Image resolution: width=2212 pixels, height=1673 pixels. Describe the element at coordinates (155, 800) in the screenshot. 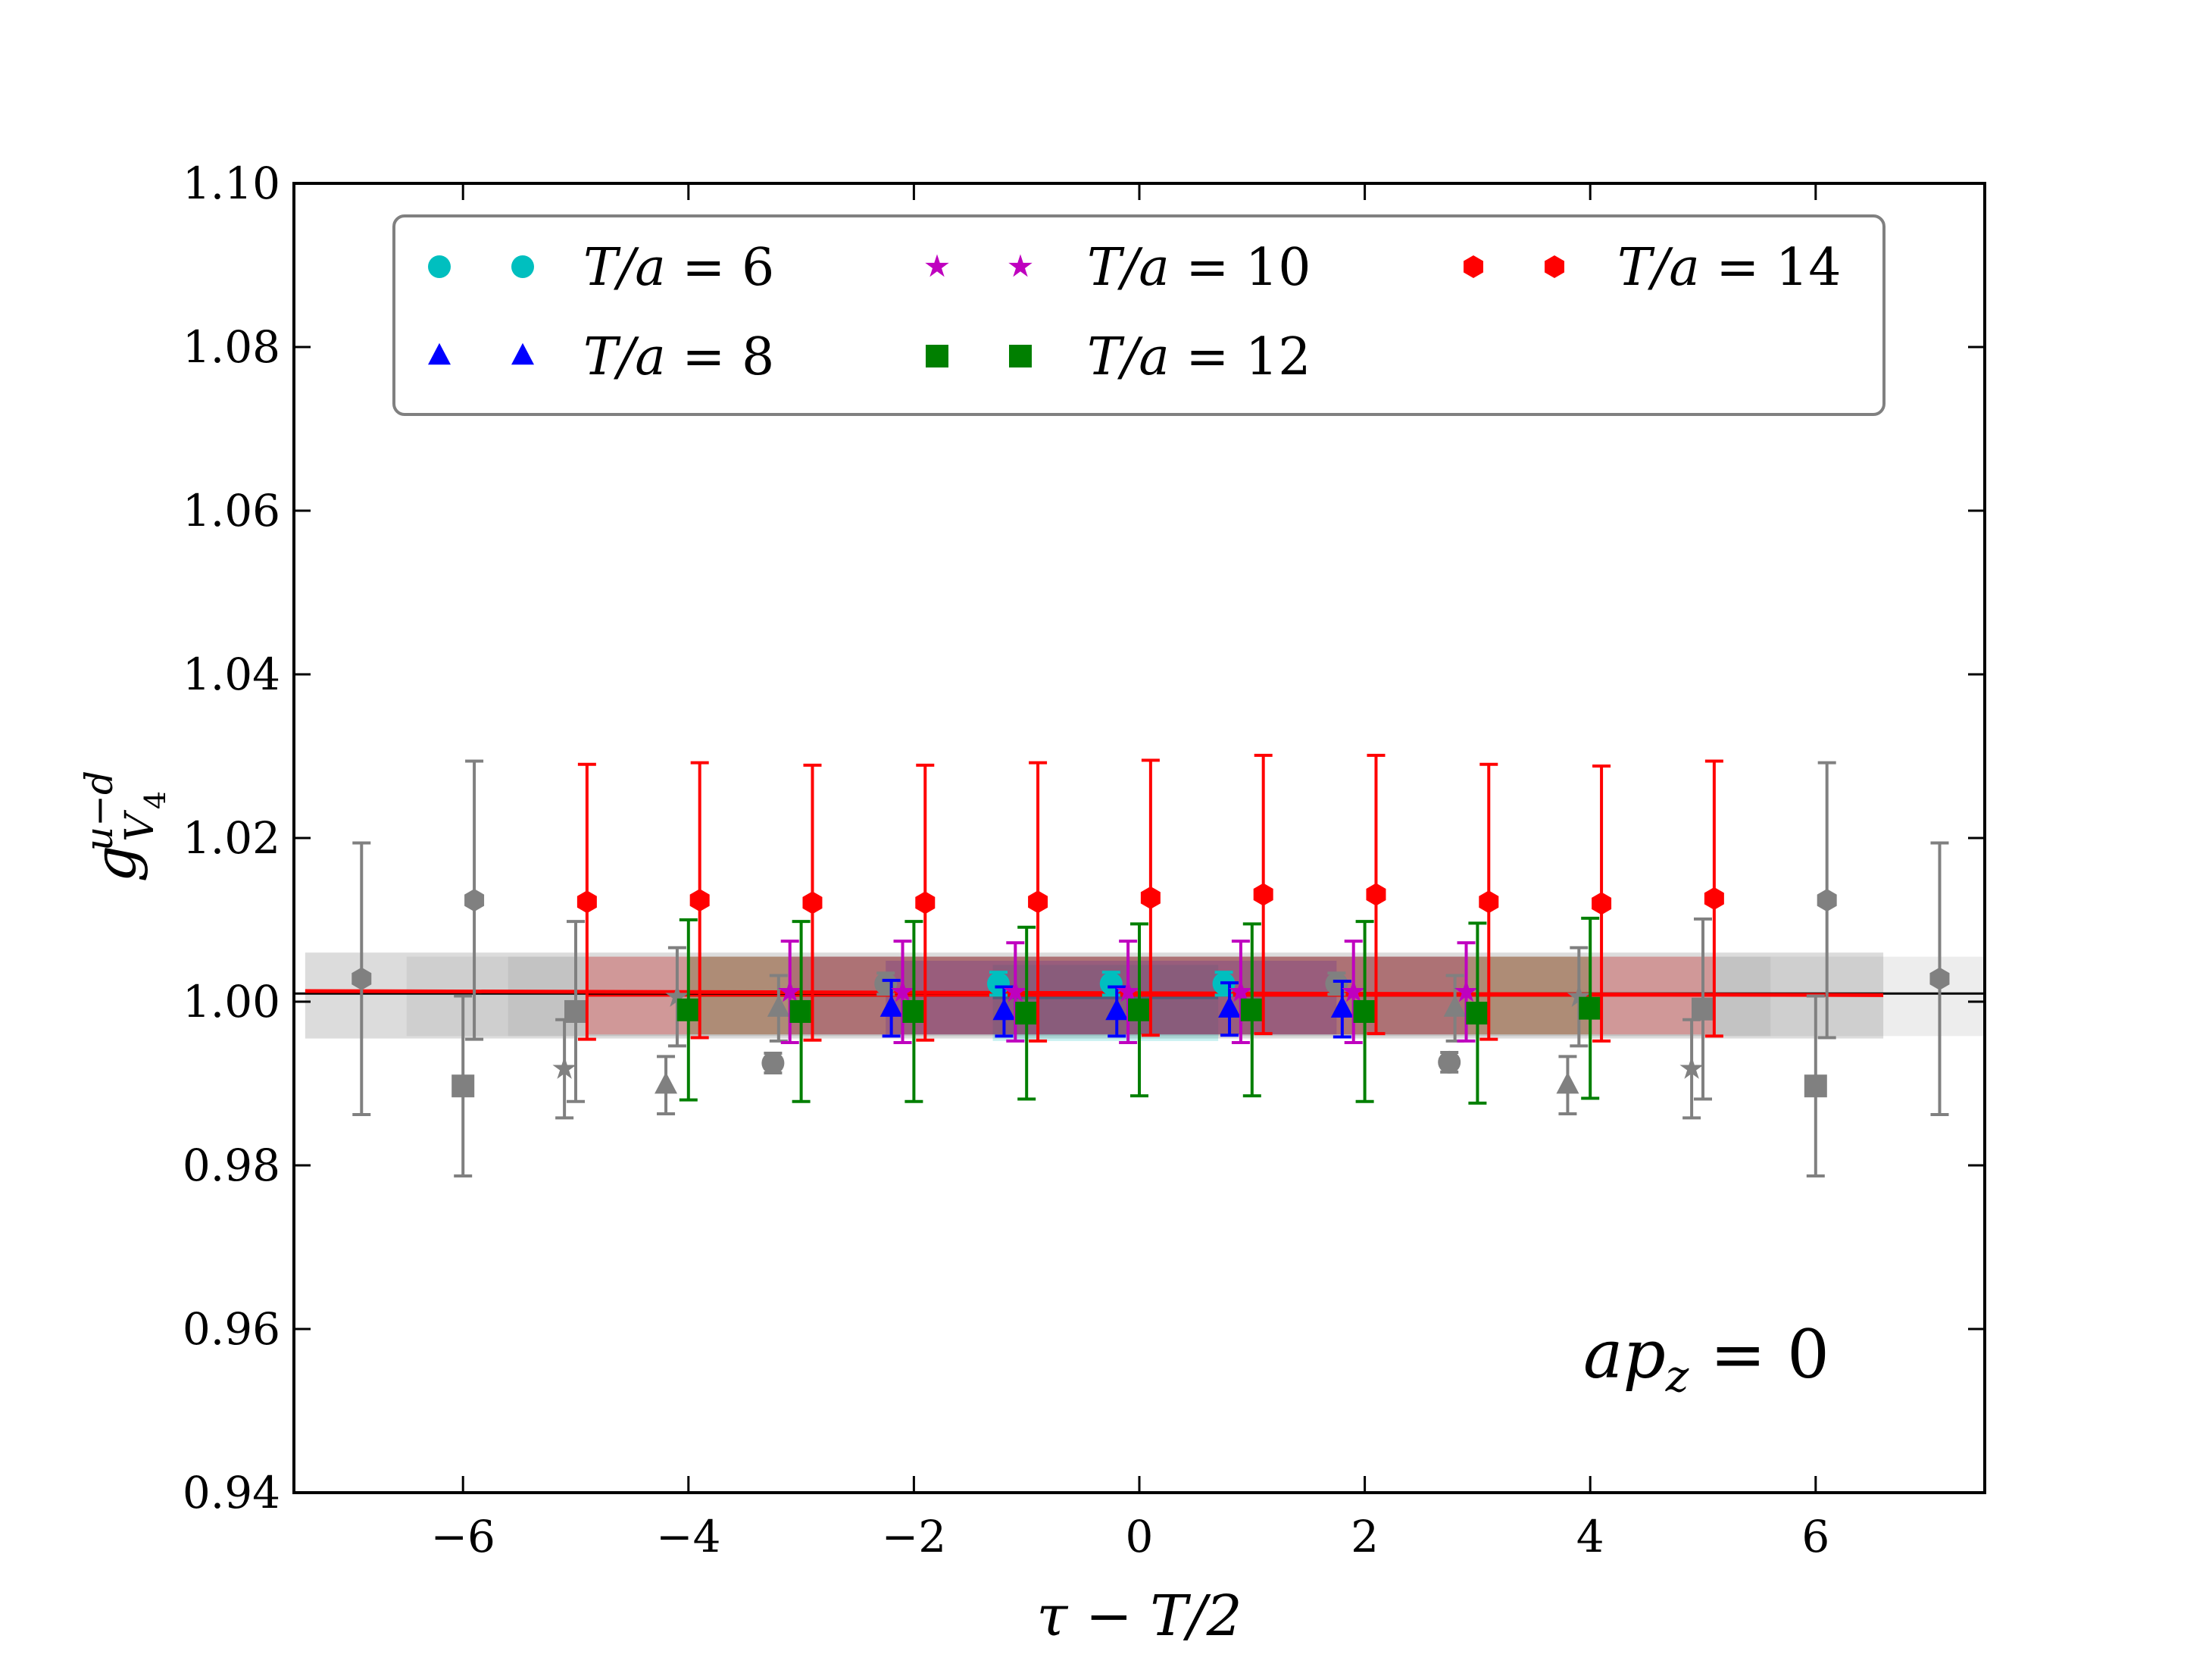

I see `y-axis-label-subsub: 4` at that location.